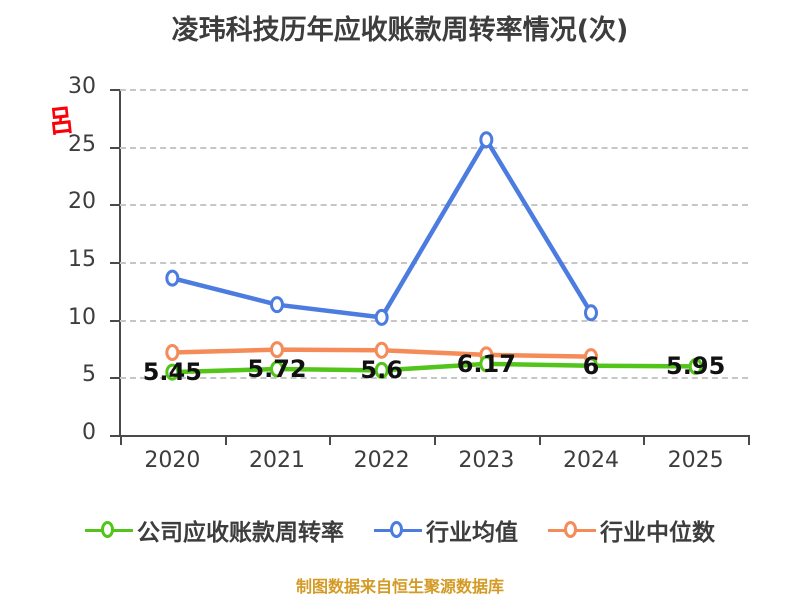  What do you see at coordinates (82, 144) in the screenshot?
I see `y-axis-label: 25` at bounding box center [82, 144].